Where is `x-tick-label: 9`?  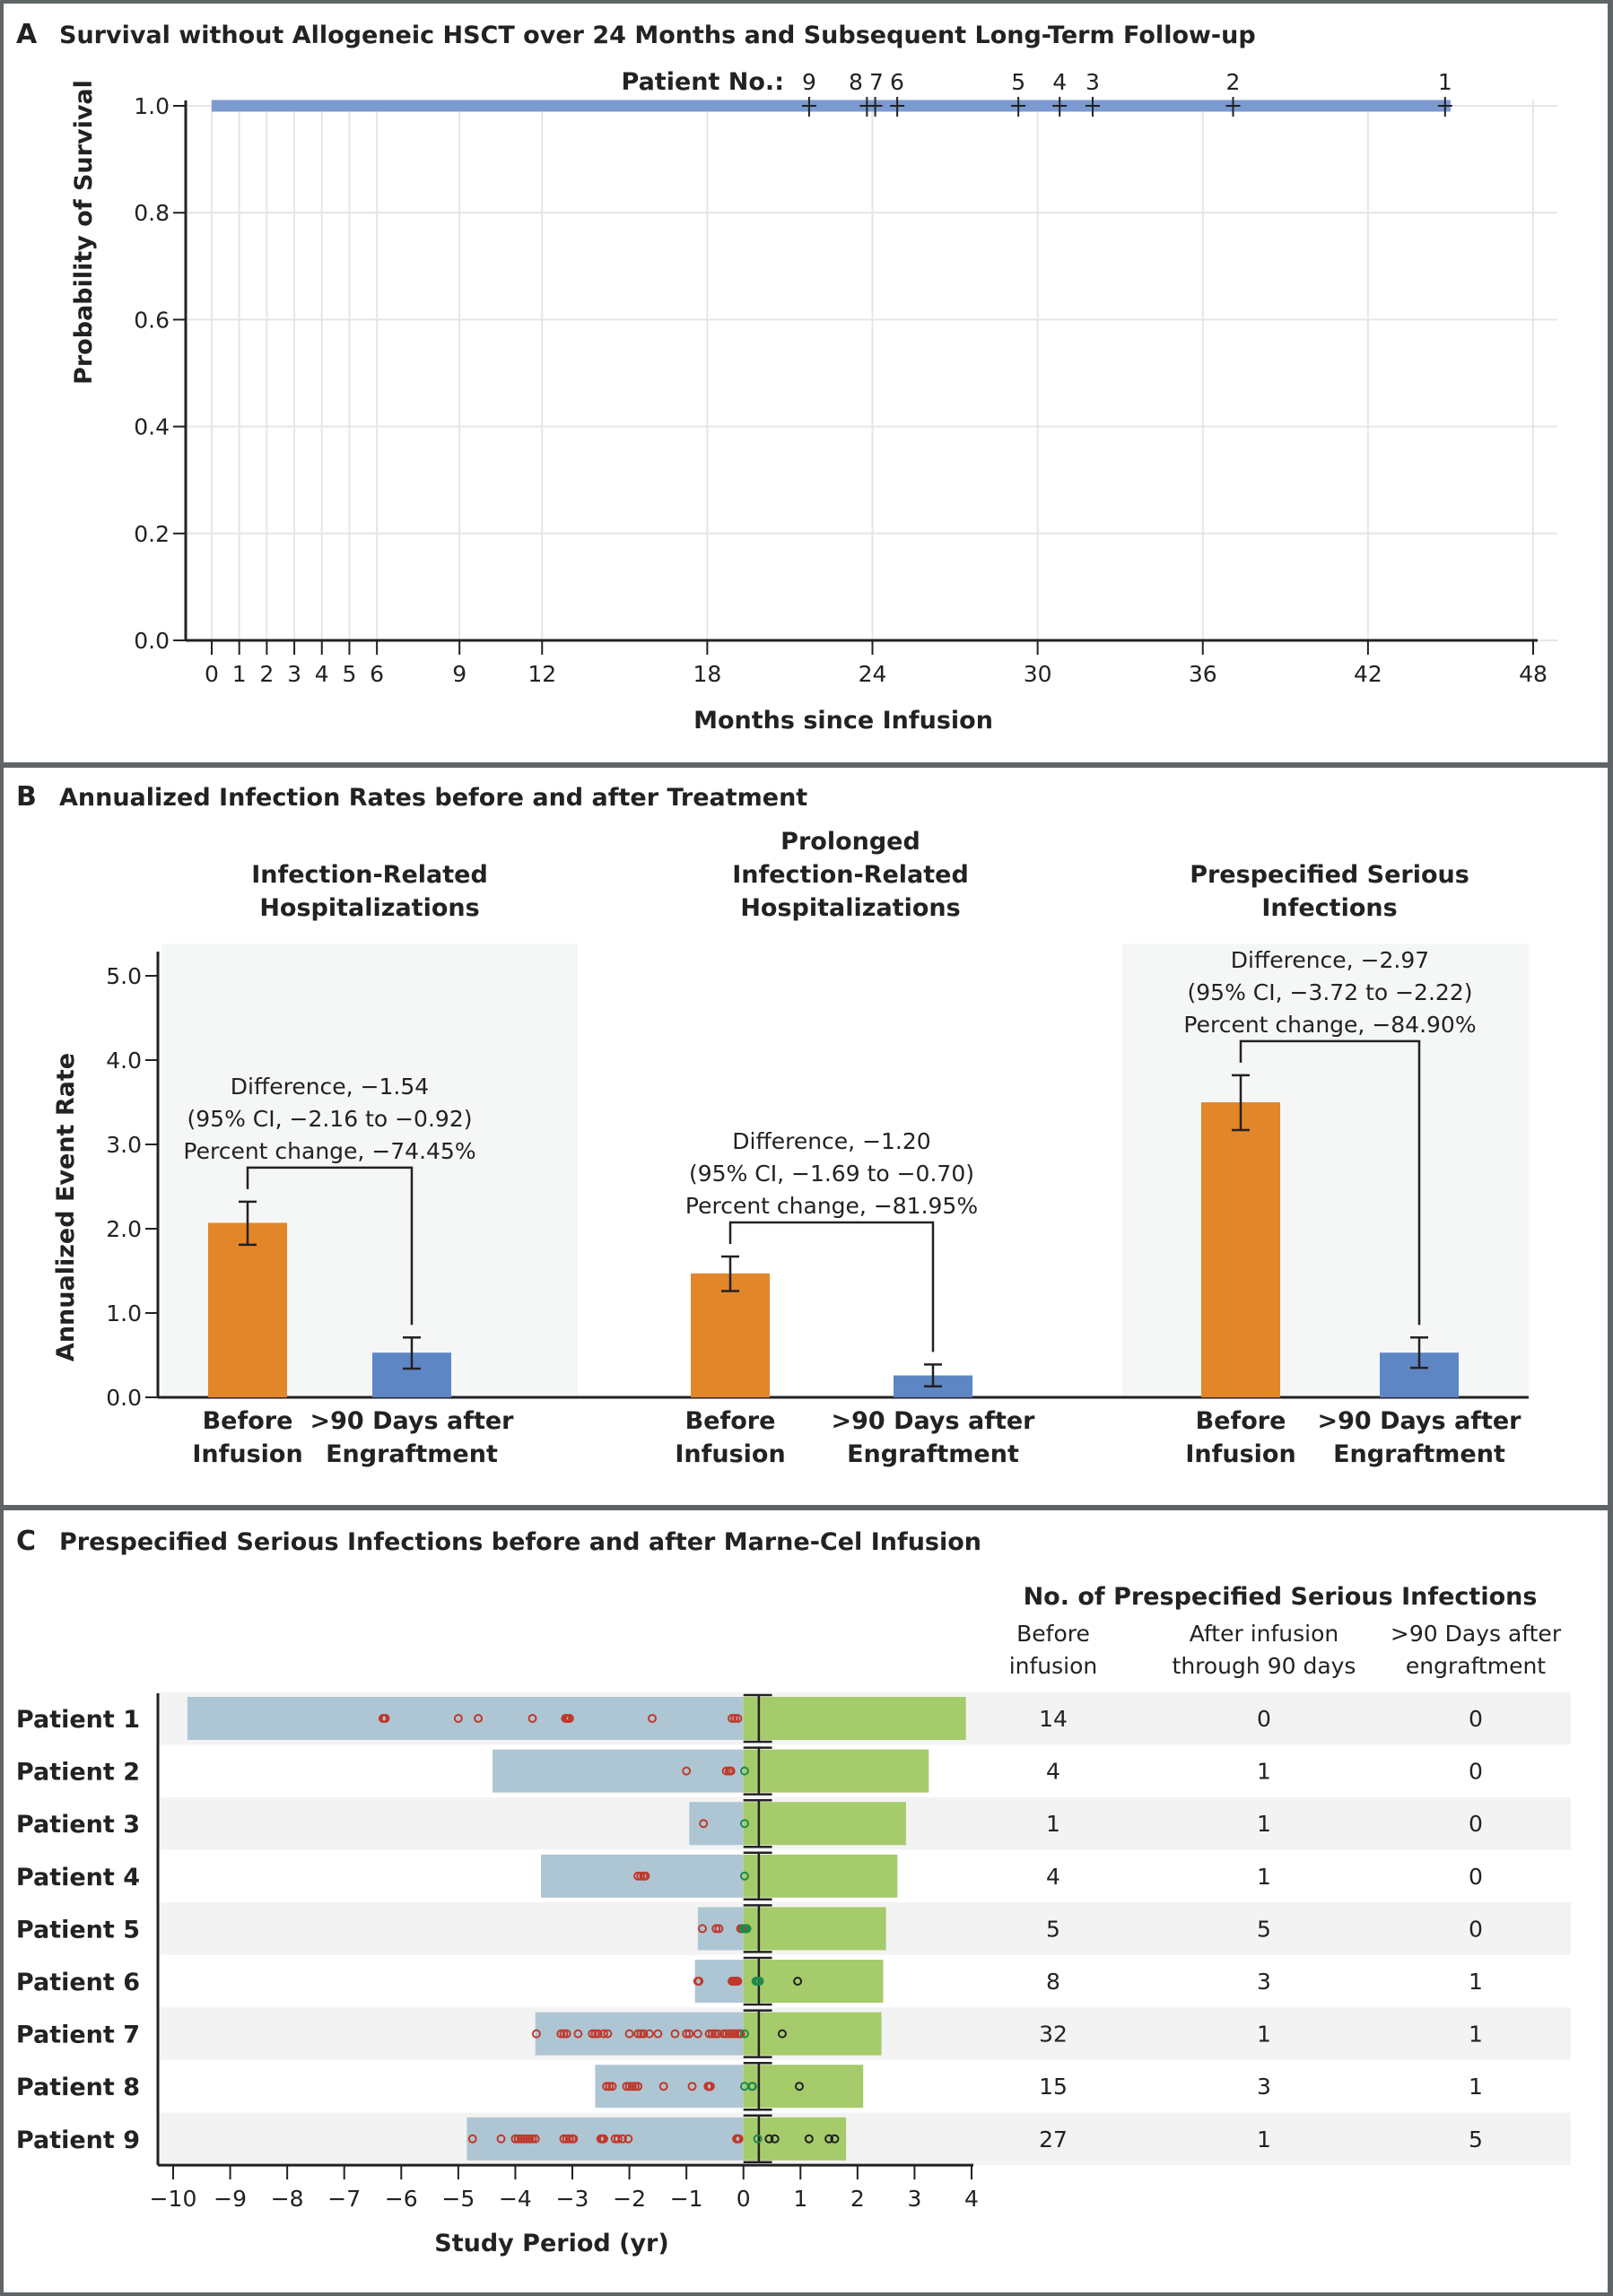
x-tick-label: 9 is located at coordinates (459, 674).